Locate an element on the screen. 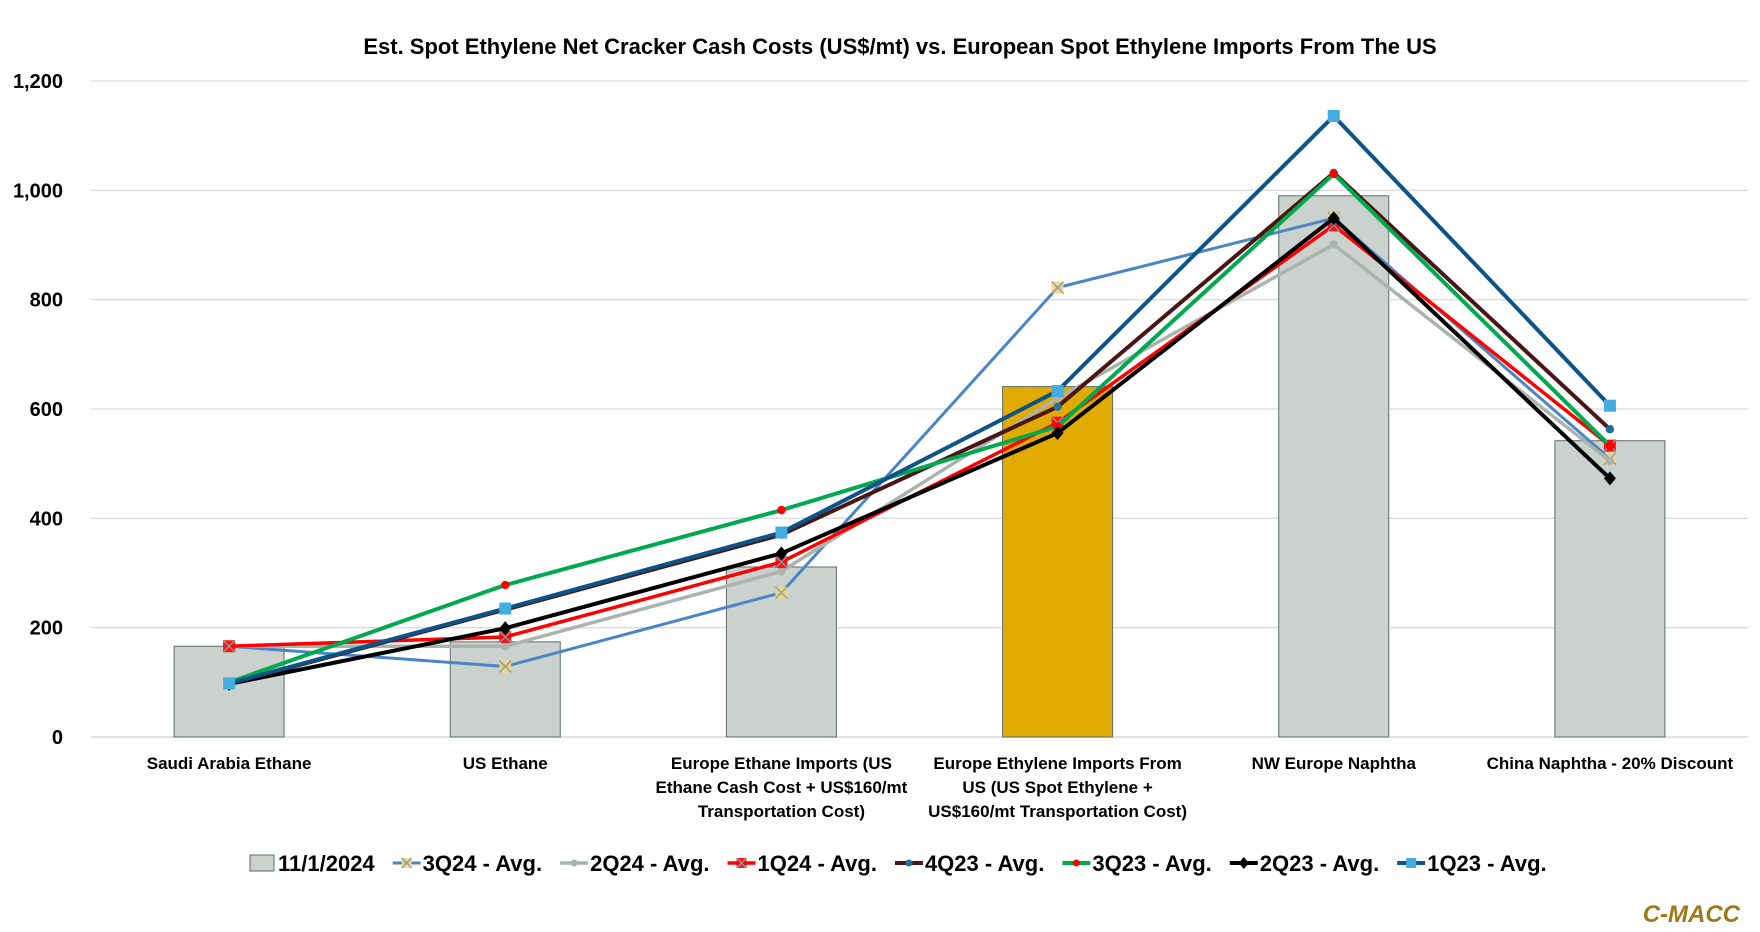 The width and height of the screenshot is (1760, 932). x-tick-label: Saudi Arabia Ethane is located at coordinates (229, 763).